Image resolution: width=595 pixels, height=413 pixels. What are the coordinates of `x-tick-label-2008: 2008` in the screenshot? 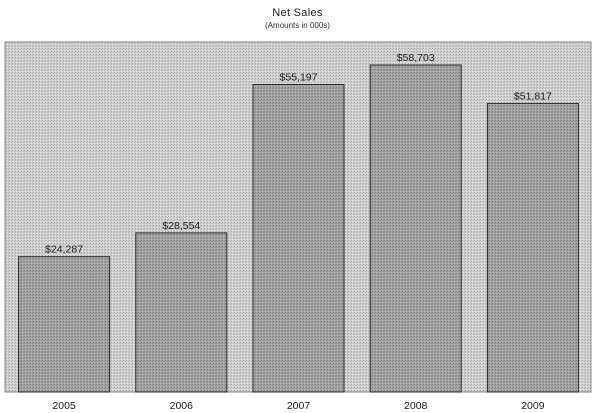 It's located at (416, 406).